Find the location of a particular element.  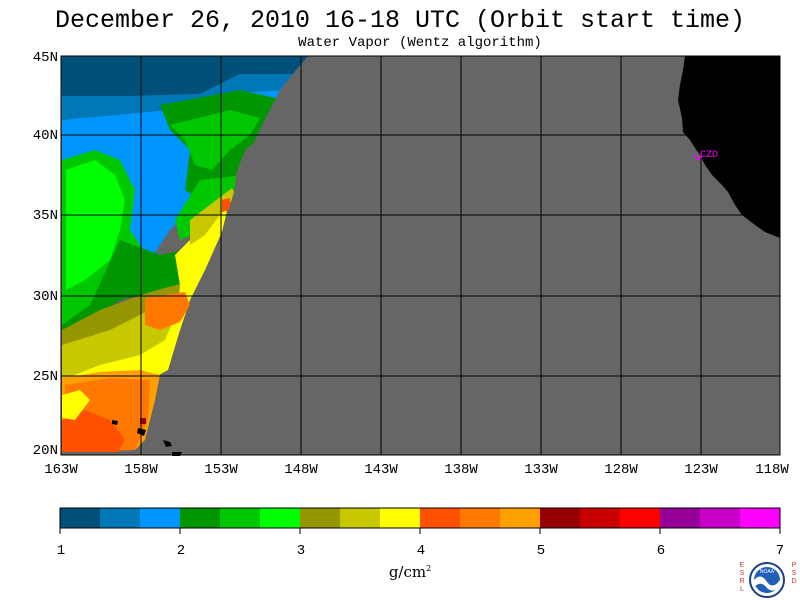

colorbar-unit: g/cm2 is located at coordinates (410, 572).